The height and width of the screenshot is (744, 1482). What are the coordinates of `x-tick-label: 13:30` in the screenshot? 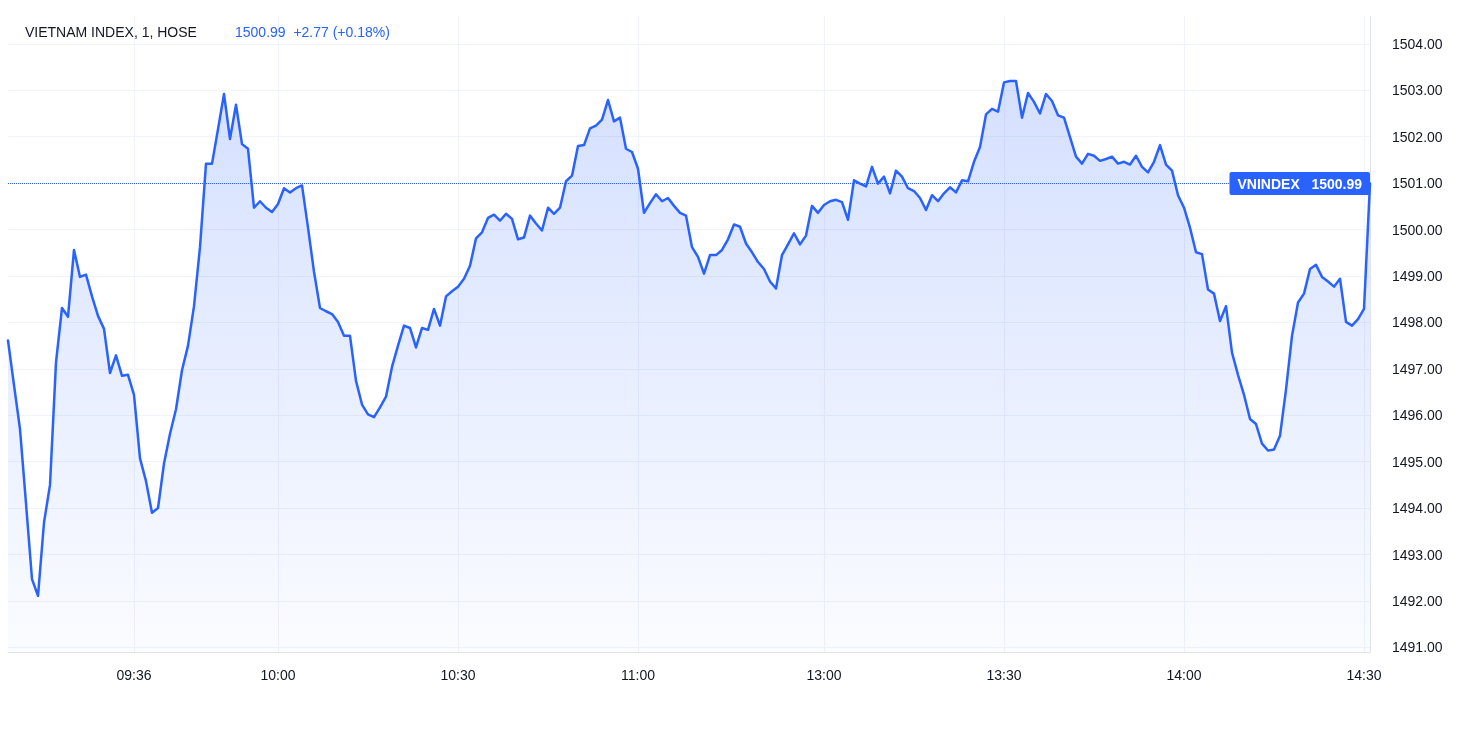 It's located at (1004, 675).